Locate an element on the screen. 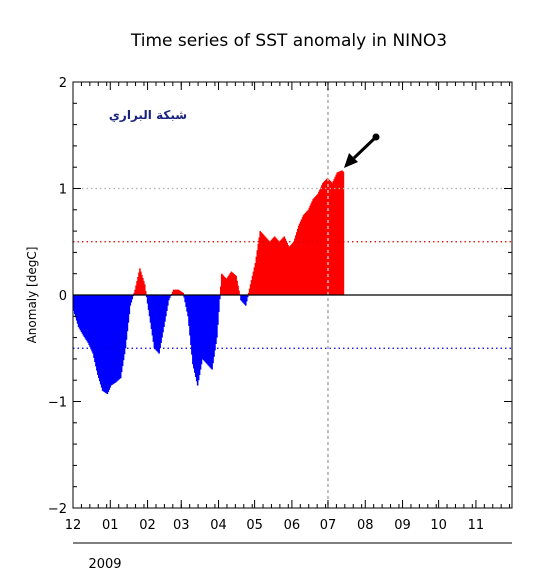  x-tick-label: 05 is located at coordinates (254, 525).